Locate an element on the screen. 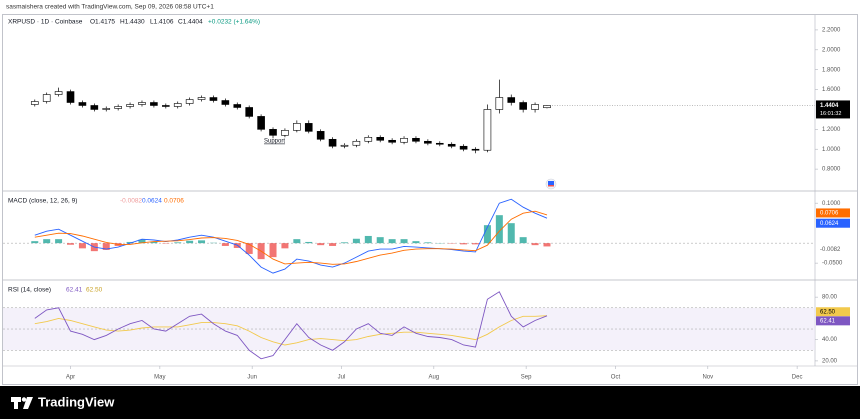  x-tick-label: Sep is located at coordinates (526, 378).